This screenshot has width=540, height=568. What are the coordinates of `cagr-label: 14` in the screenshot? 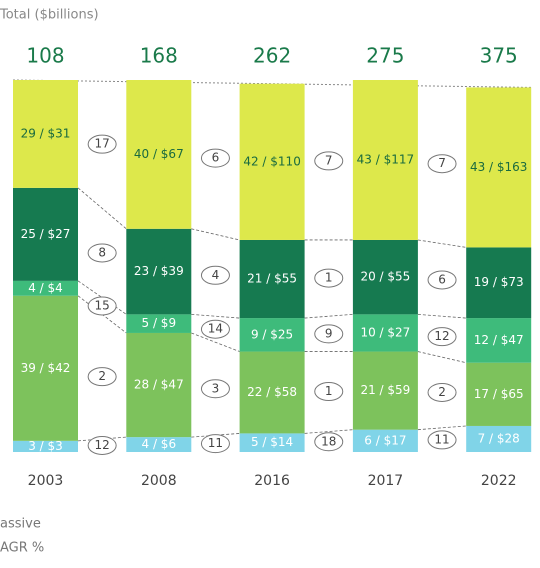 It's located at (215, 329).